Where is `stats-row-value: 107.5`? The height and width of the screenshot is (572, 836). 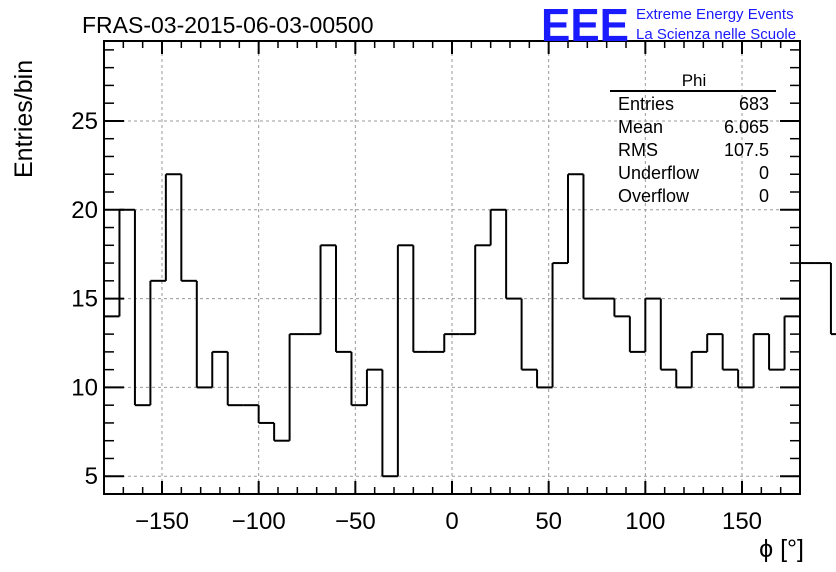
stats-row-value: 107.5 is located at coordinates (746, 150).